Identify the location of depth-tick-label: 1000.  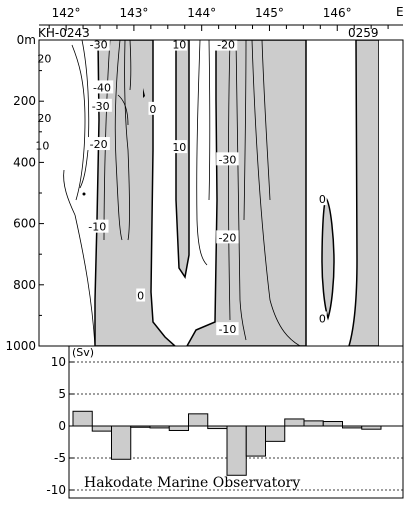
(20, 346).